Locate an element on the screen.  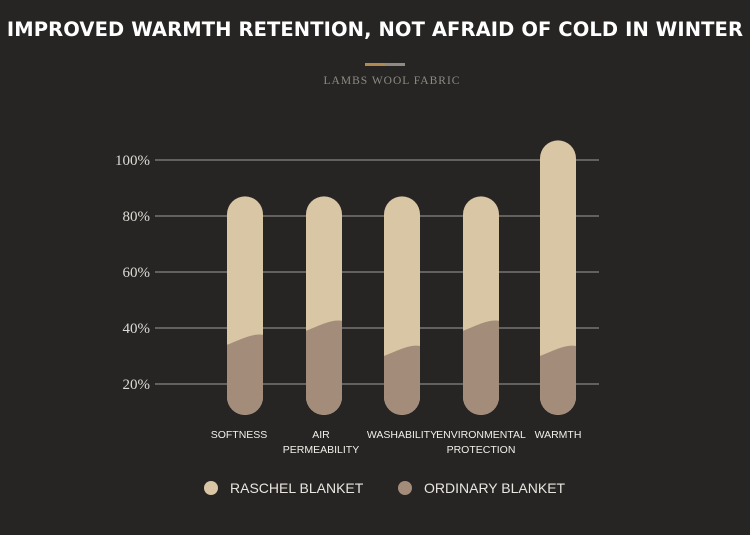
x-tick-label: AIR is located at coordinates (321, 435).